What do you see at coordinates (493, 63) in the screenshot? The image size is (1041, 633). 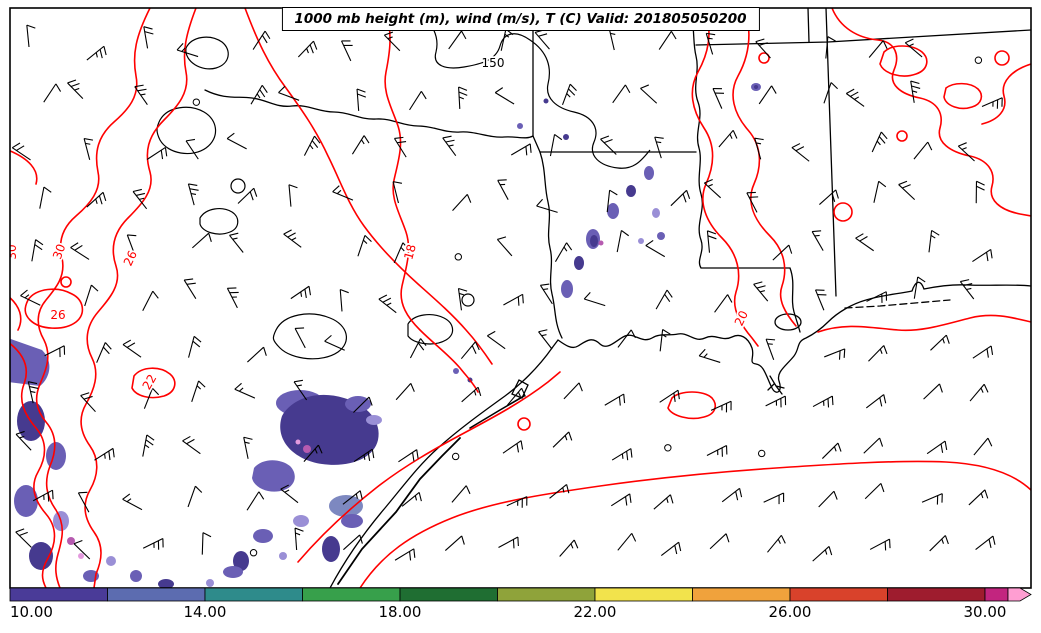 I see `svg-text: 150` at bounding box center [493, 63].